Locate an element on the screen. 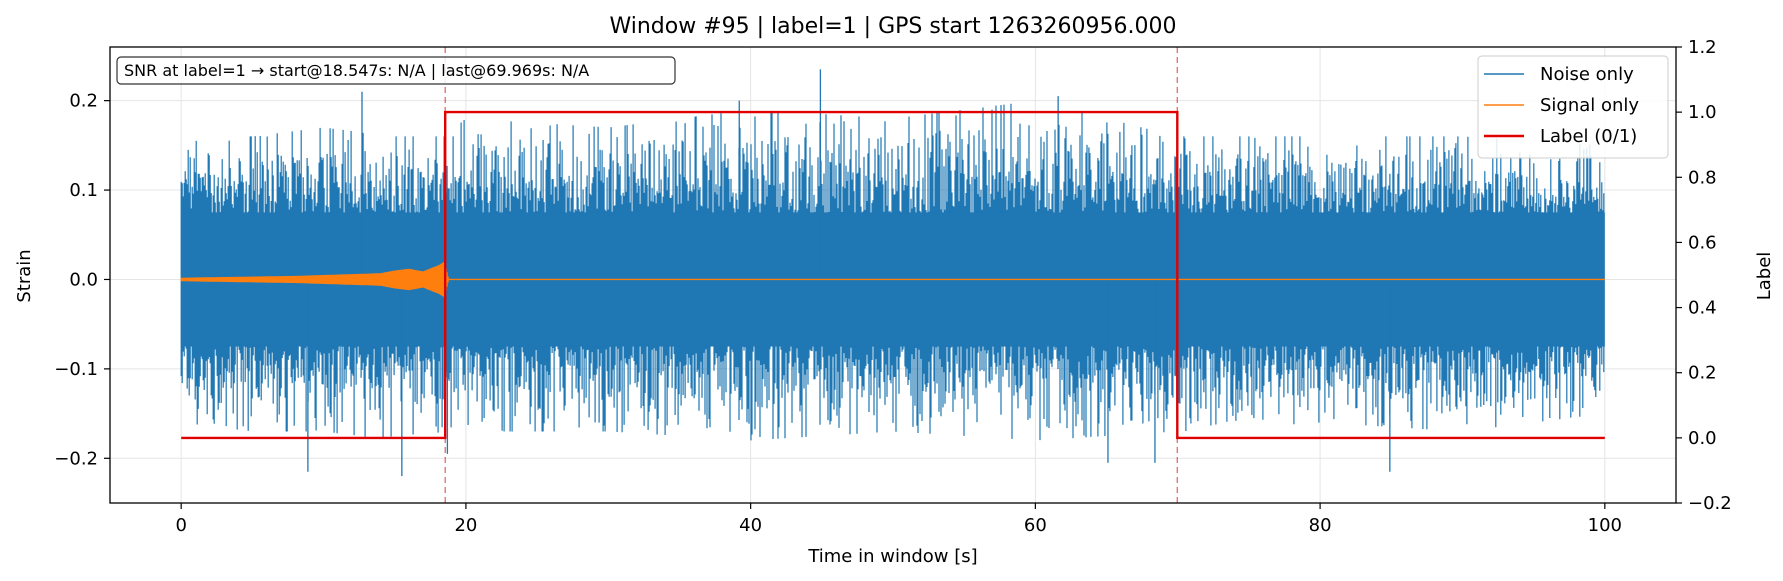  legend-entry: Noise only is located at coordinates (1587, 74).